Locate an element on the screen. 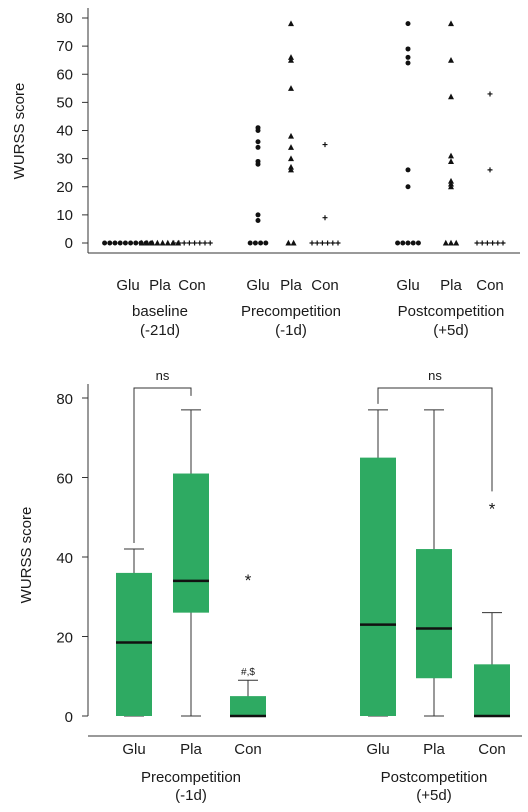 The image size is (528, 812). y-tick-label-bottom: 20 is located at coordinates (64, 638).